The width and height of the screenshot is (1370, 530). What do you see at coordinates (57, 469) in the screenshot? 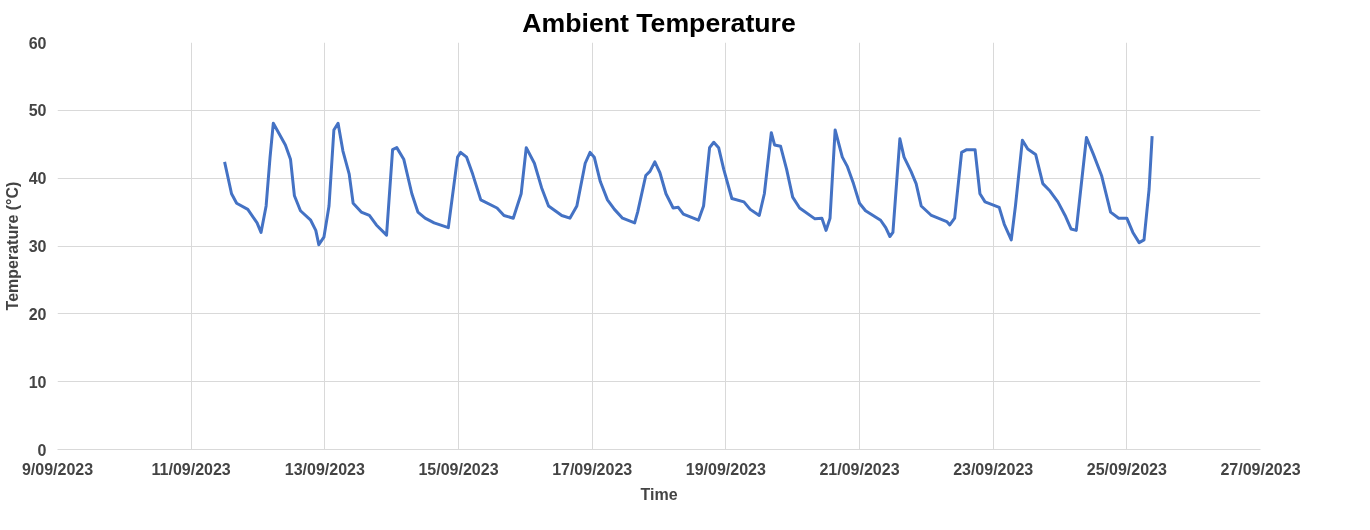
I see `x-tick-label: 9/09/2023` at bounding box center [57, 469].